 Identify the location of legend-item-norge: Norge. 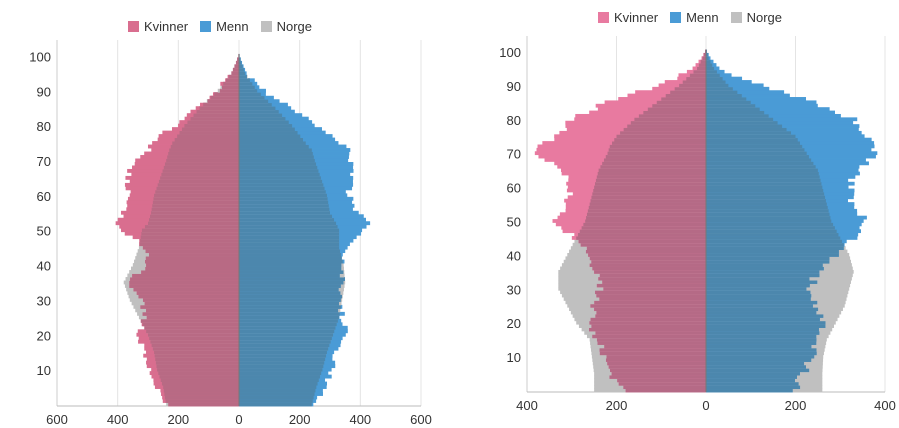
(756, 17).